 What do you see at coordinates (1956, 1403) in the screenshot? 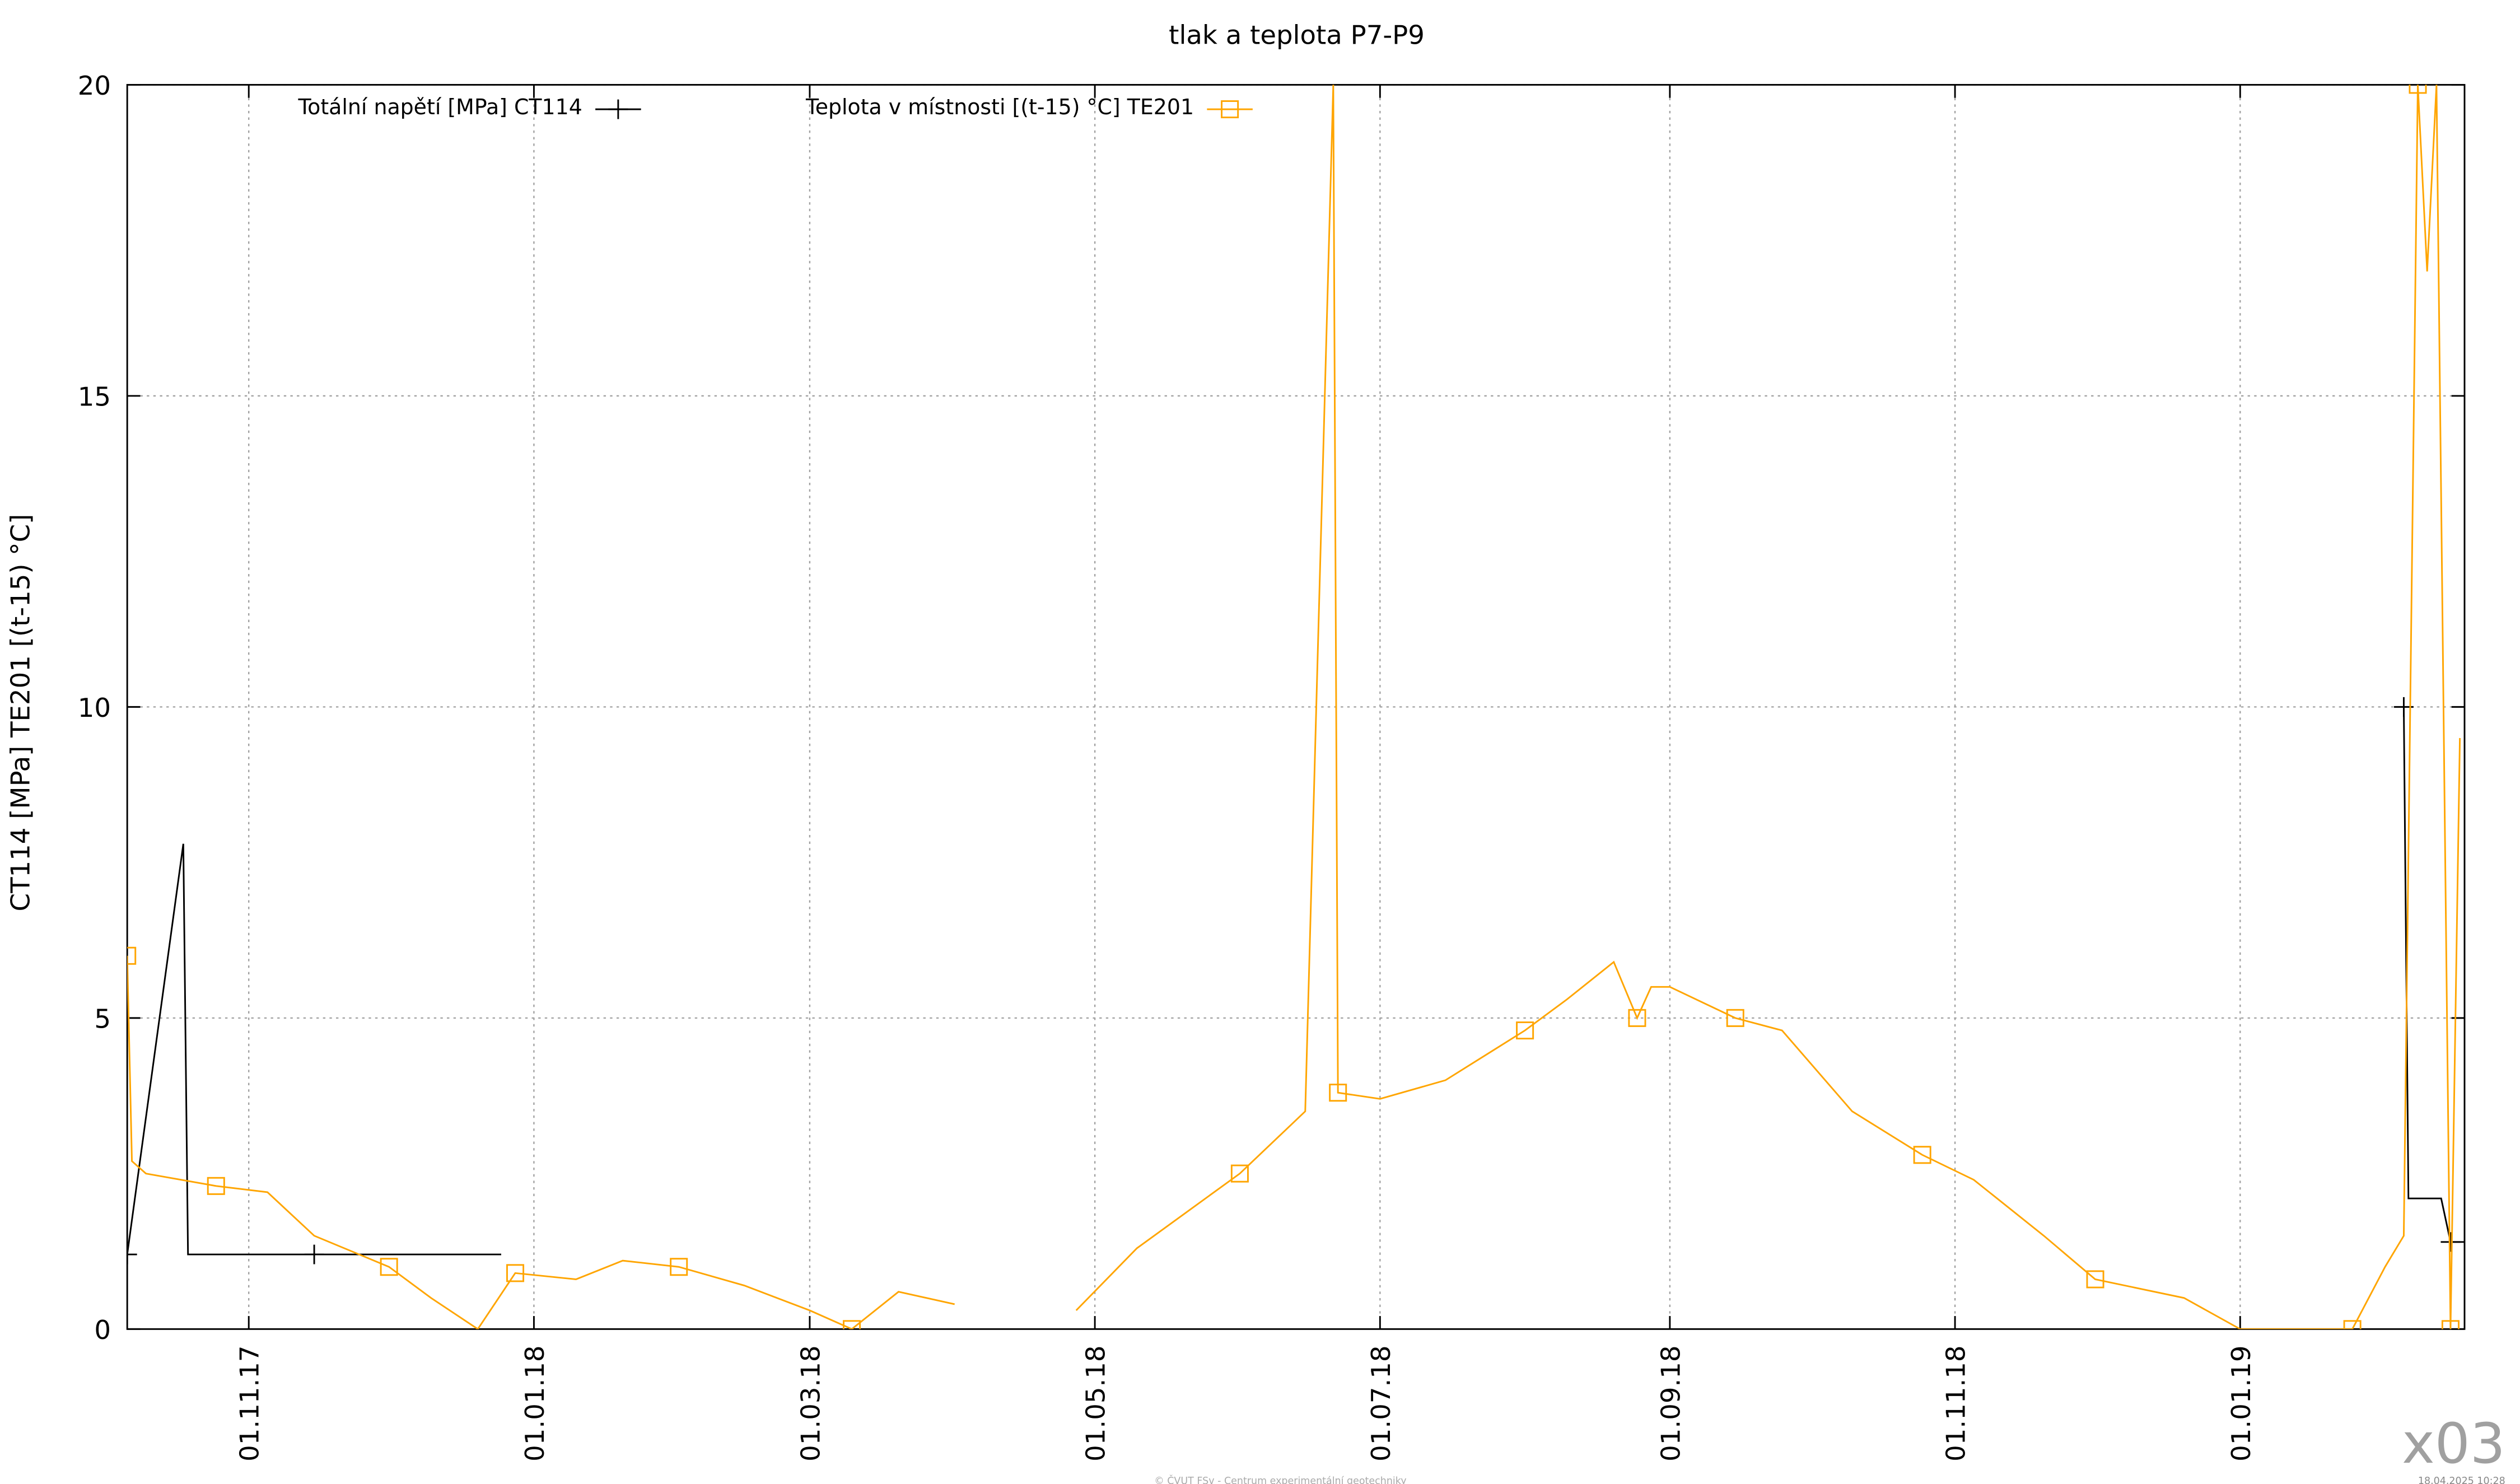
I see `x-tick-label: 01.11.18` at bounding box center [1956, 1403].